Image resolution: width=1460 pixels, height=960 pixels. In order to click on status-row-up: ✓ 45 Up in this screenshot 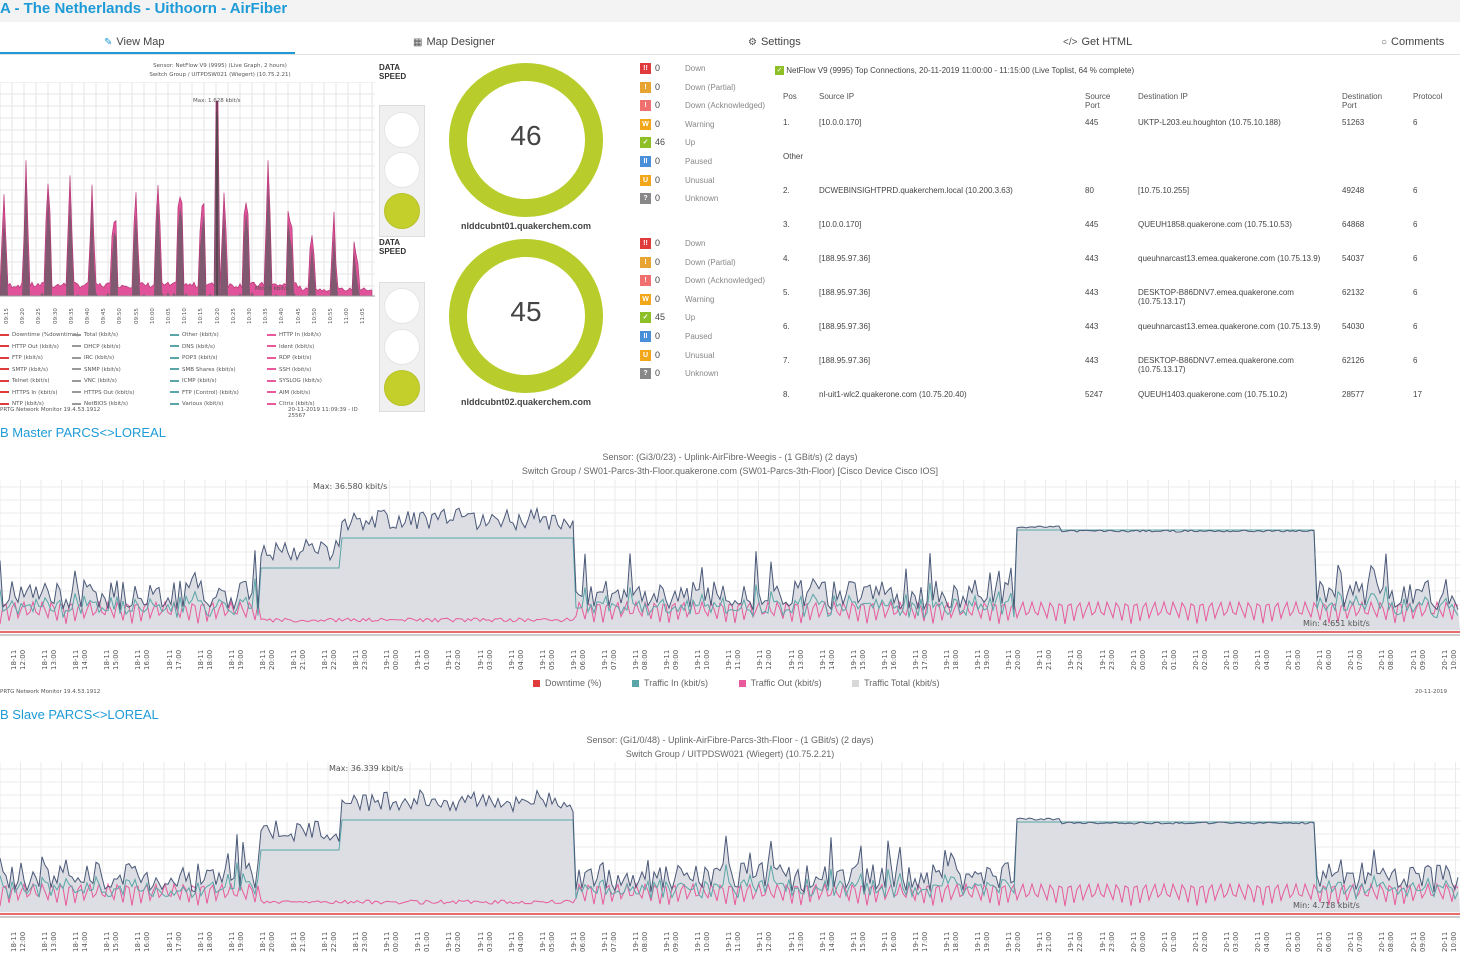, I will do `click(710, 318)`.